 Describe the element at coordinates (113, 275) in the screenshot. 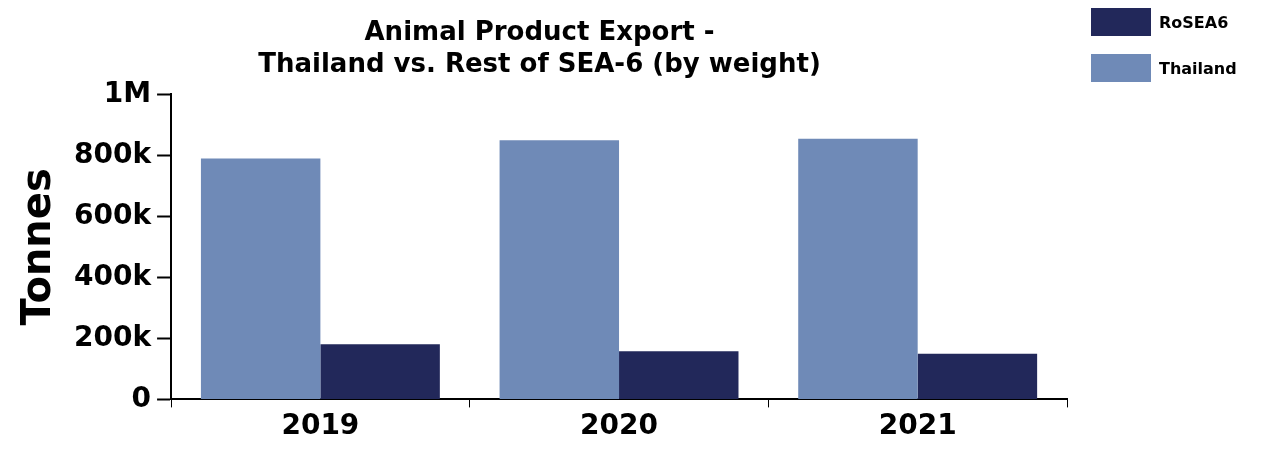

I see `y-tick-label: 400k` at that location.